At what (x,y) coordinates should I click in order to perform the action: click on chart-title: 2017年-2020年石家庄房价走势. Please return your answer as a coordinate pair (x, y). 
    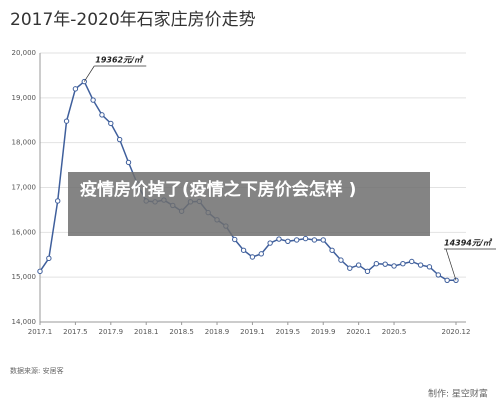
    Looking at the image, I should click on (133, 20).